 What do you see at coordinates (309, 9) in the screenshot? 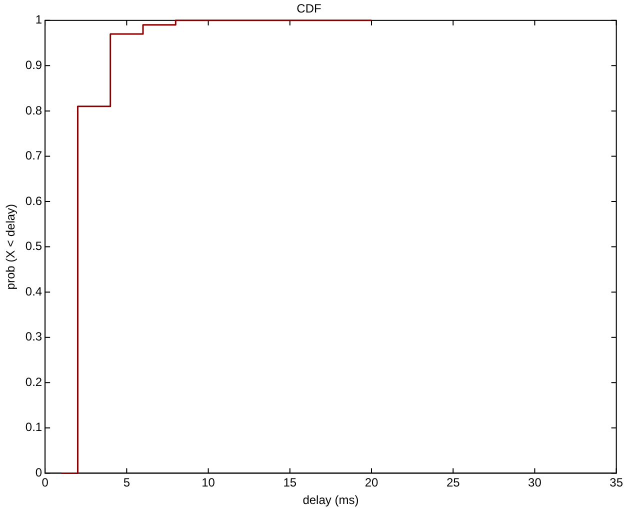
I see `chart-title: CDF` at bounding box center [309, 9].